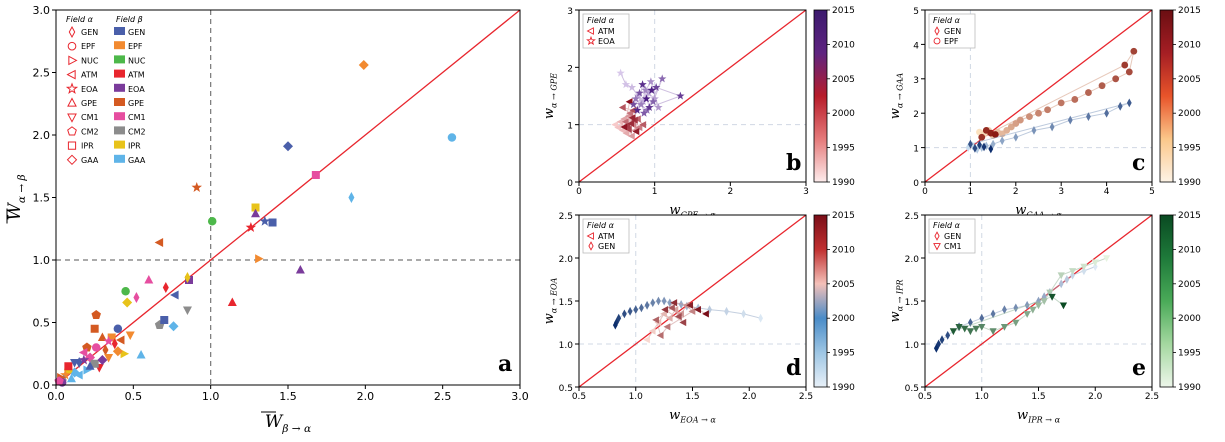  What do you see at coordinates (1152, 192) in the screenshot?
I see `x-tick-label: 5` at bounding box center [1152, 192].